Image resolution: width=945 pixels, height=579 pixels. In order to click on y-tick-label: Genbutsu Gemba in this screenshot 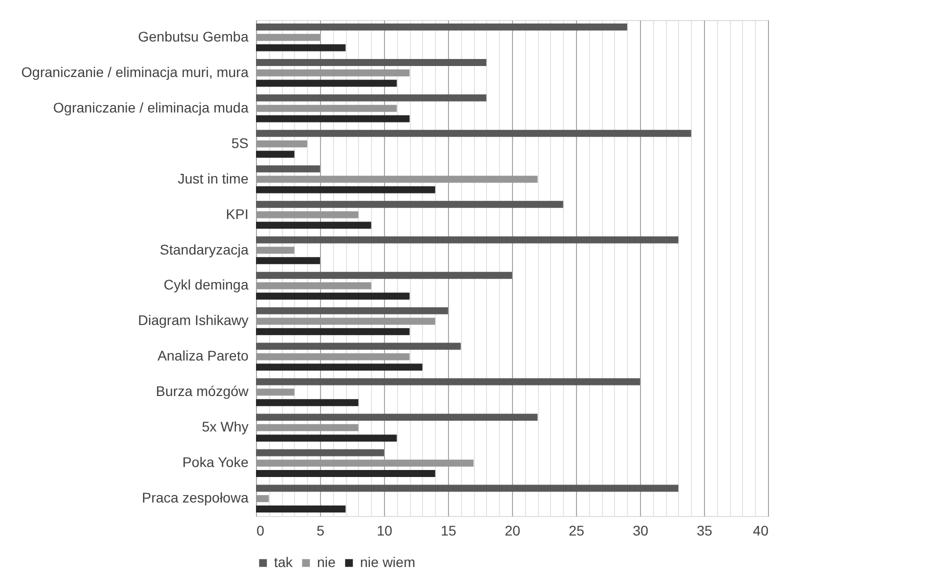, I will do `click(193, 36)`.